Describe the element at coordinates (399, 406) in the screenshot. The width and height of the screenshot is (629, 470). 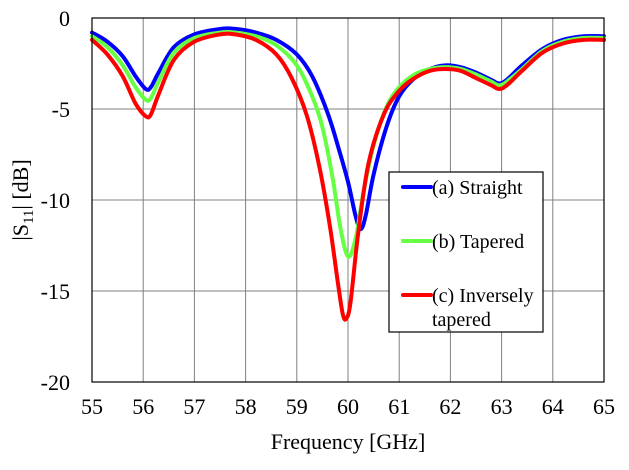
I see `x-tick-label-6: 61` at that location.